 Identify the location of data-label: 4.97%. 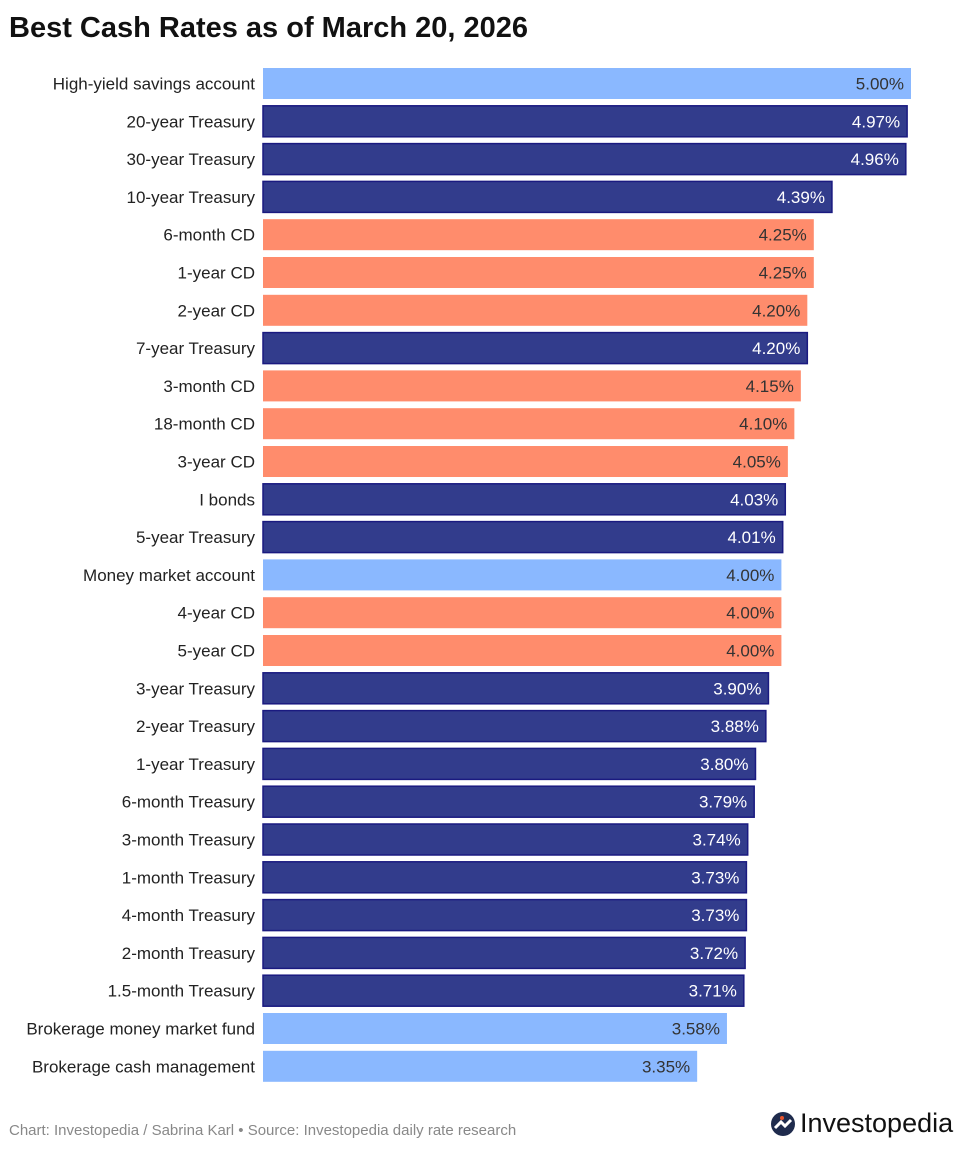
(876, 121).